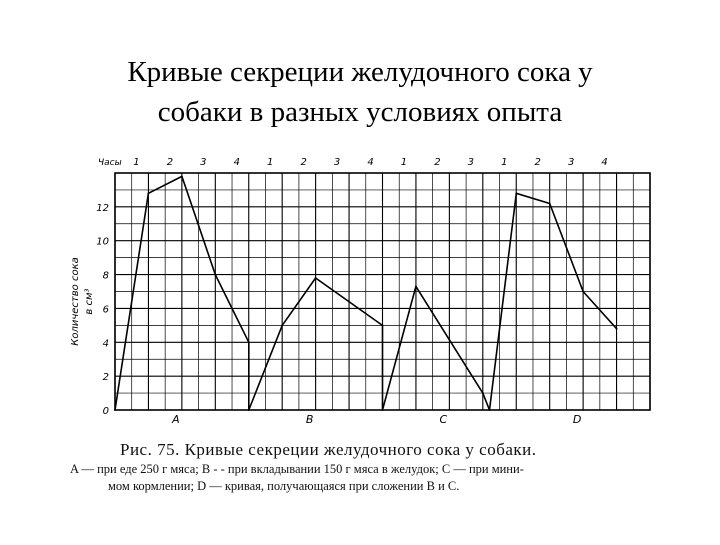 This screenshot has height=545, width=720. What do you see at coordinates (577, 419) in the screenshot?
I see `section-label-D: D` at bounding box center [577, 419].